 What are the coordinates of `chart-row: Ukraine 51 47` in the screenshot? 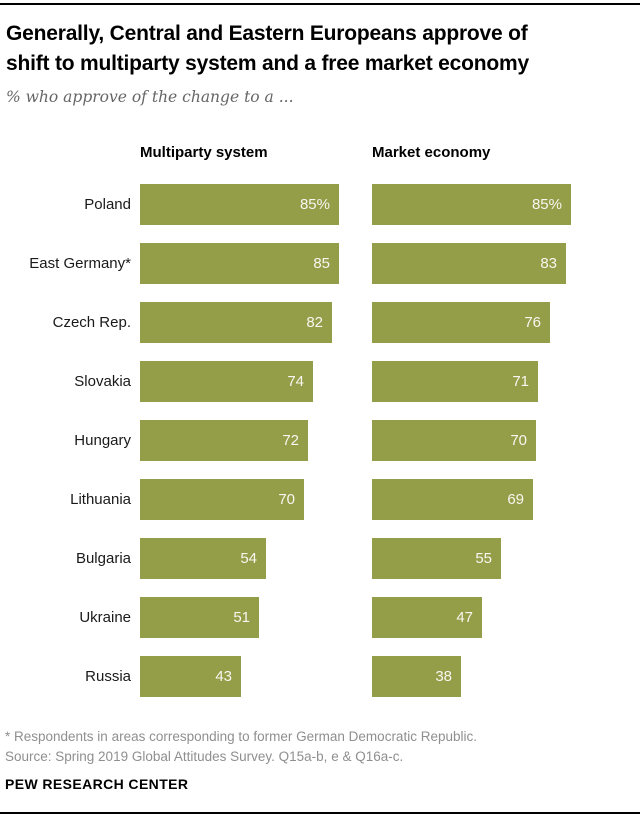 It's located at (320, 617).